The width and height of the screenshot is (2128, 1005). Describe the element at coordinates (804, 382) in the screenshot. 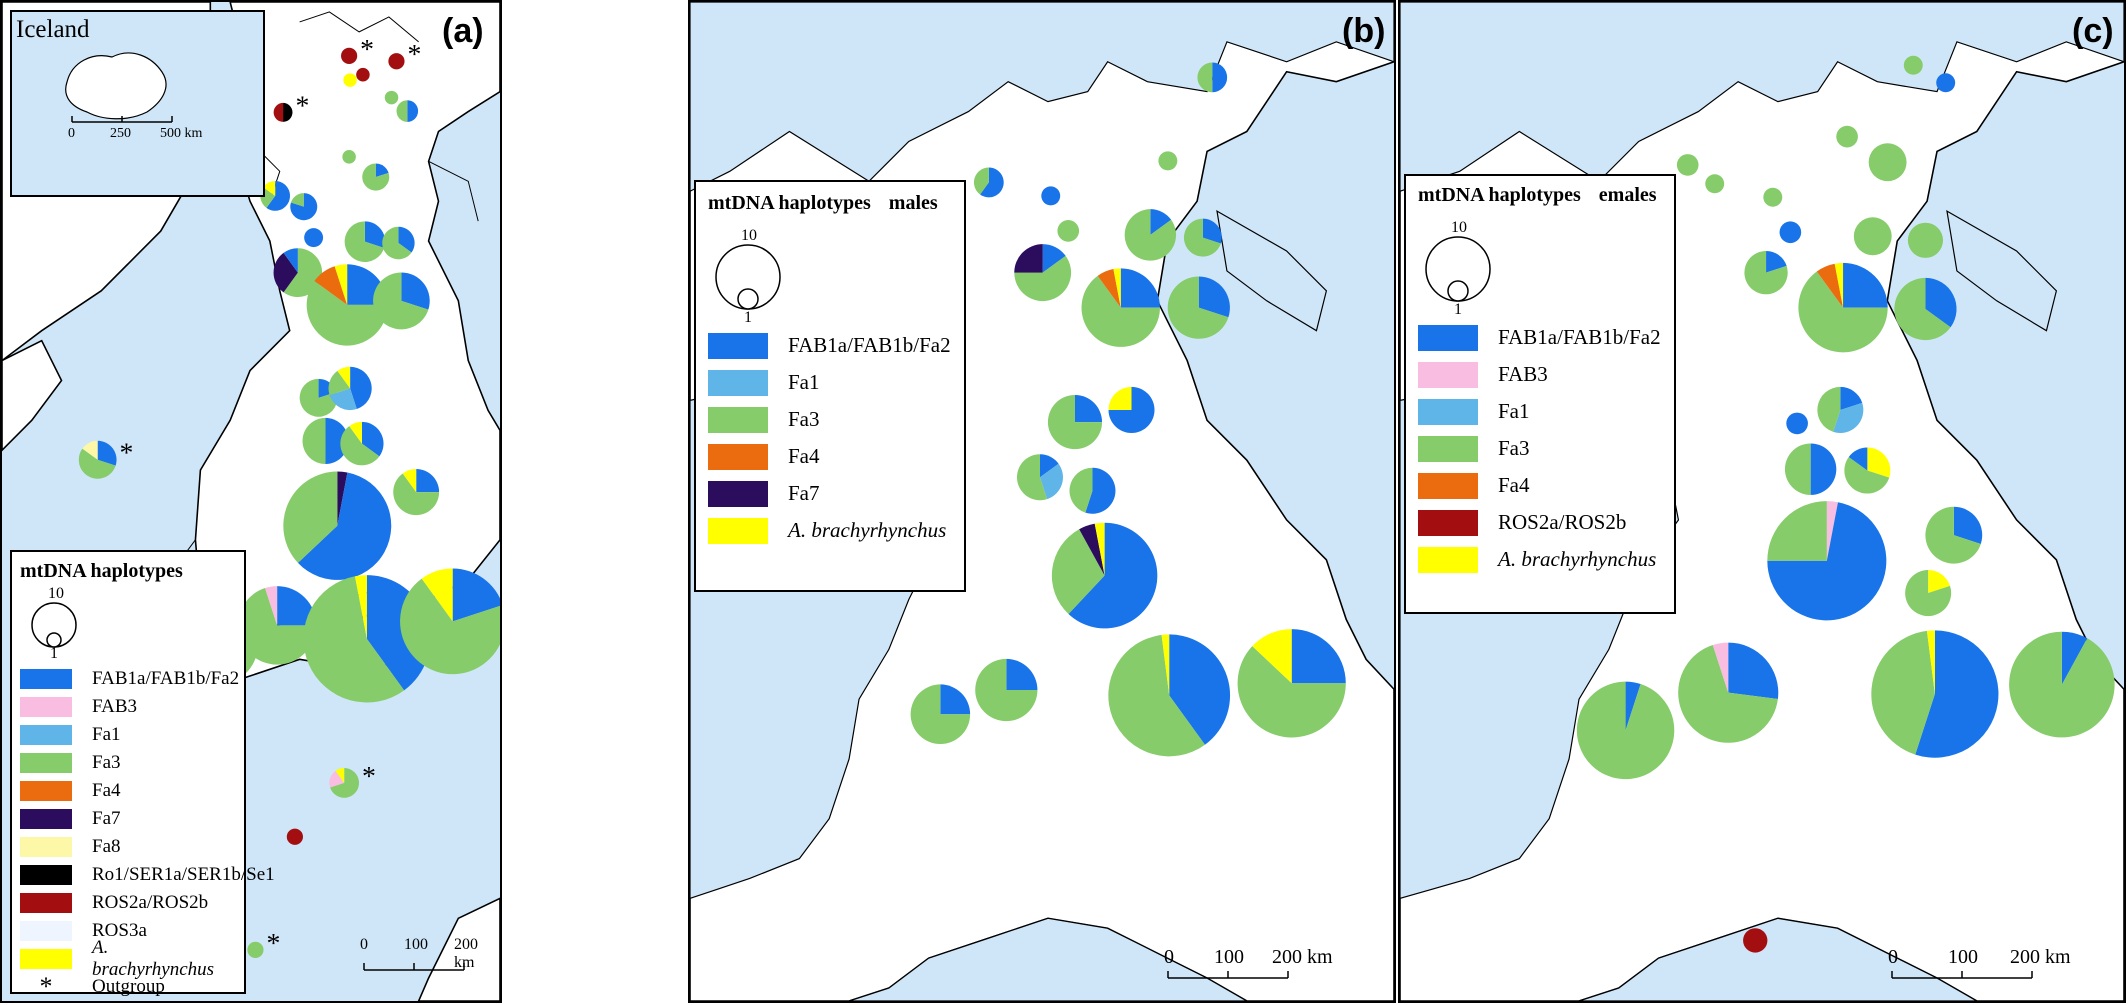

I see `legend-label: Fa1` at that location.